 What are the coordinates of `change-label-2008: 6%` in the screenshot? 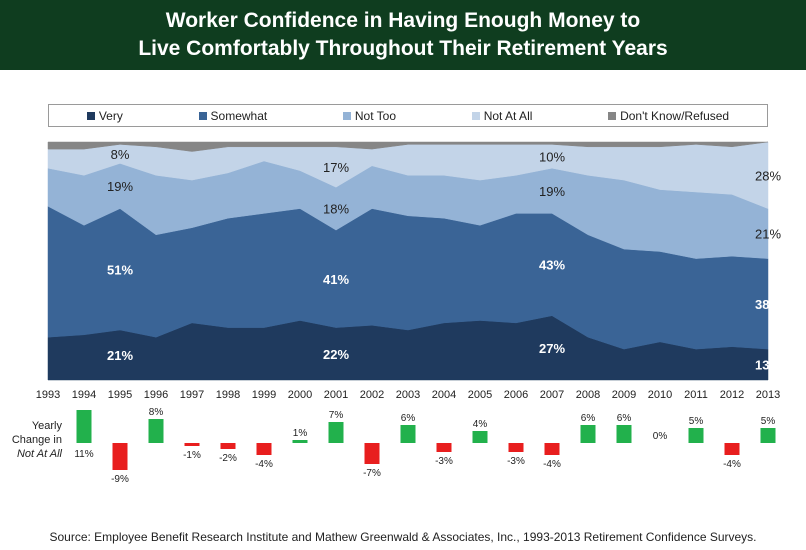 It's located at (588, 418).